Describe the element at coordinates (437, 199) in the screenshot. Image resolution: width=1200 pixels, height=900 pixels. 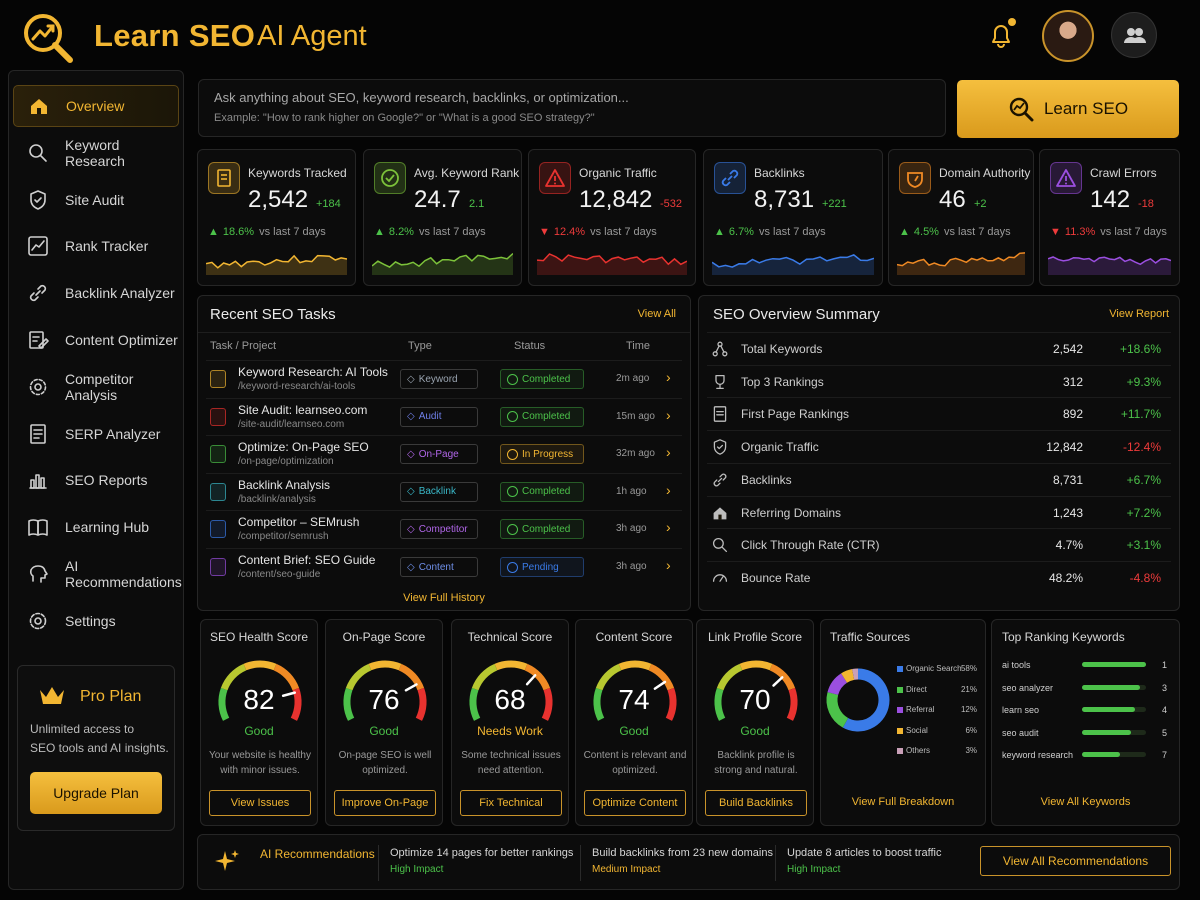
I see `stat-value: 24.7` at that location.